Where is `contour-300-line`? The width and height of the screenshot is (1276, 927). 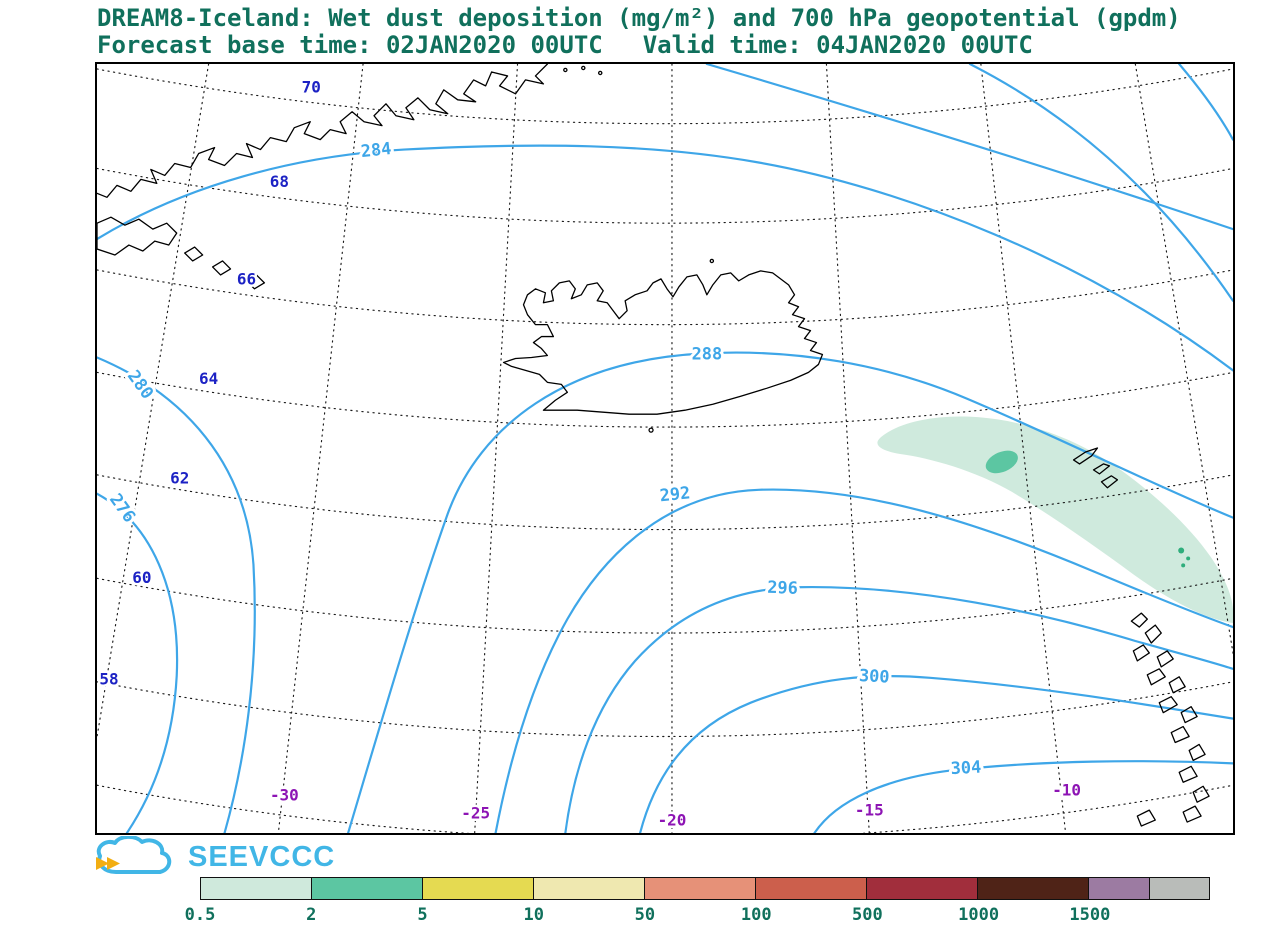 contour-300-line is located at coordinates (935, 753).